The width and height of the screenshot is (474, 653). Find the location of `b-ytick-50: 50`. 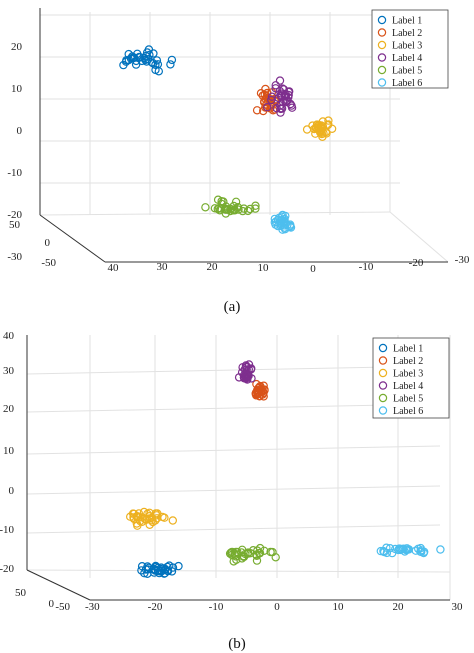

b-ytick-50: 50 is located at coordinates (21, 593).